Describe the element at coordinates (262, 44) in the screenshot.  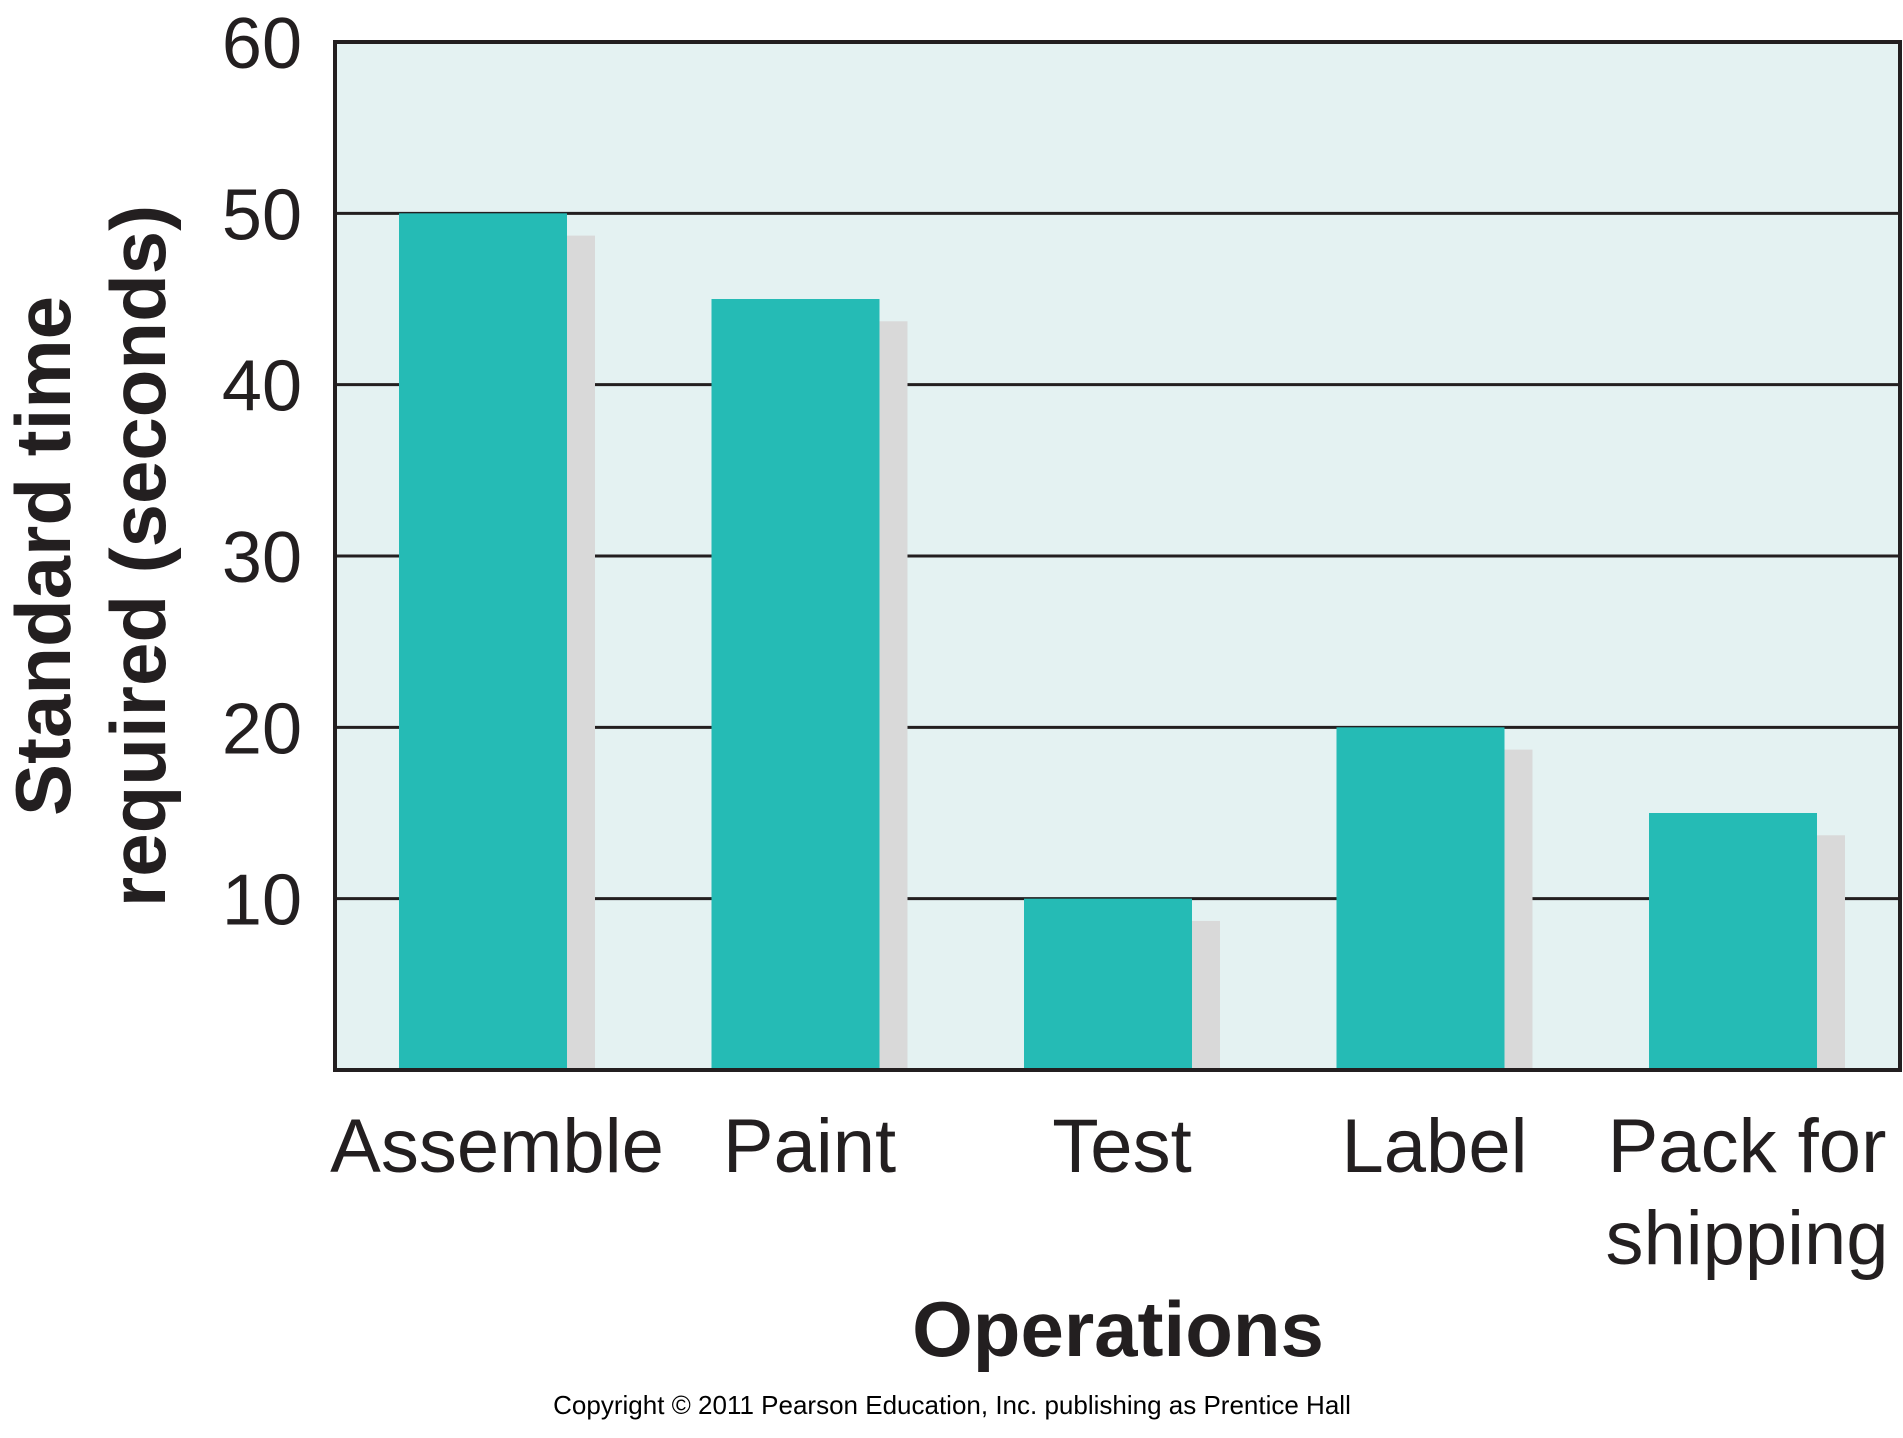
I see `y-tick-label: 60` at that location.